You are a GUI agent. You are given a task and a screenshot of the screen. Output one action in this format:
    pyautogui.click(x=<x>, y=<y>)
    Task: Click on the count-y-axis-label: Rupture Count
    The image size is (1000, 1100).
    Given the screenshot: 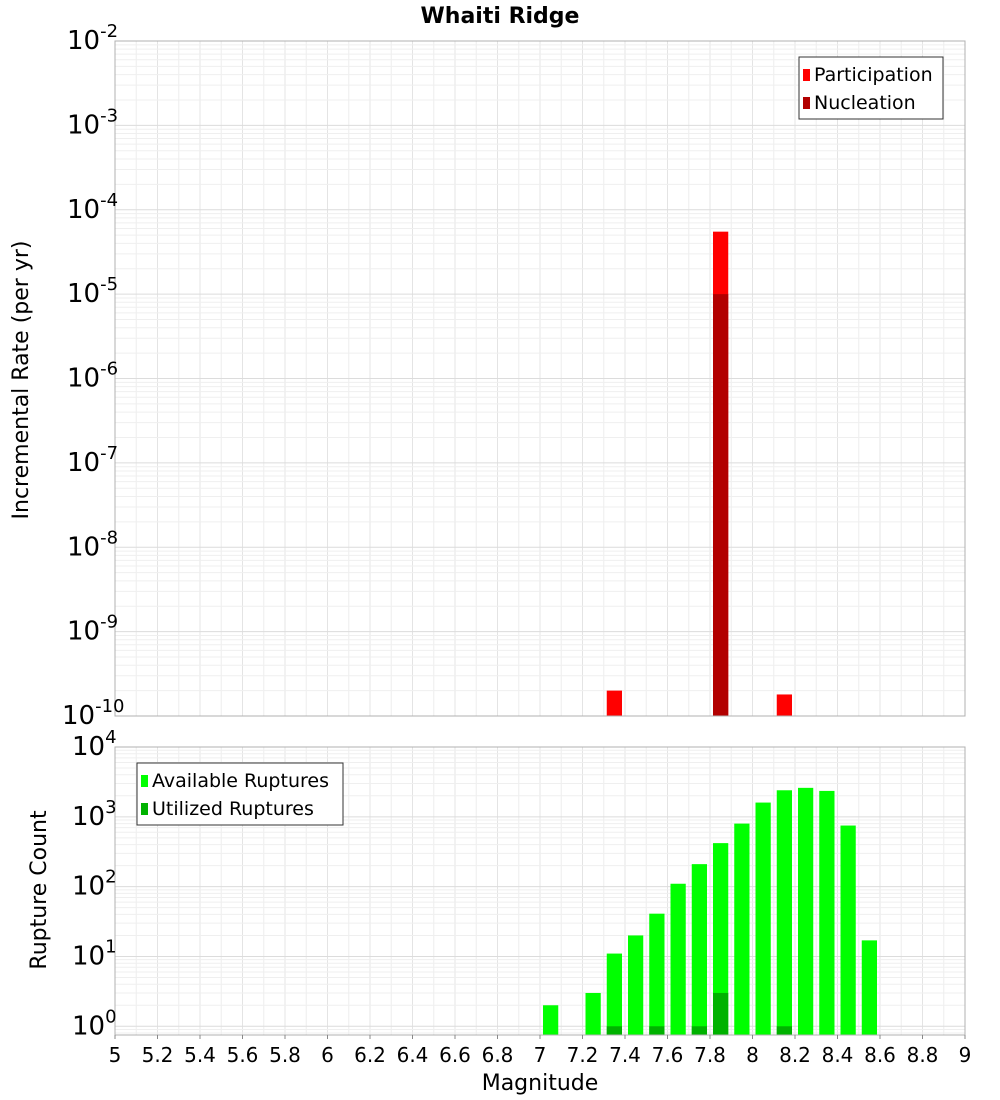 What is the action you would take?
    pyautogui.click(x=39, y=890)
    